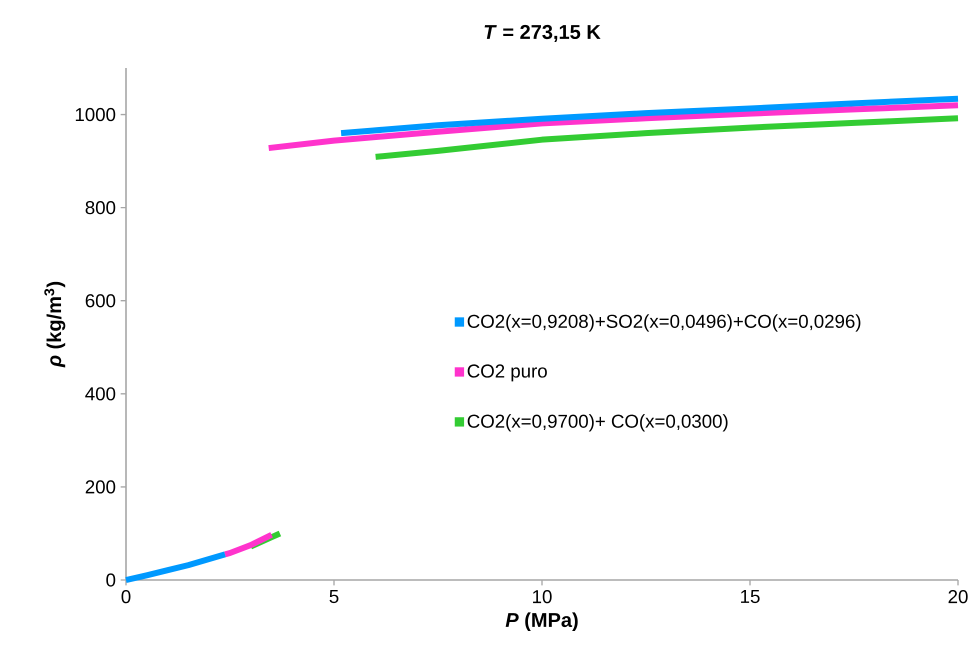 This screenshot has height=658, width=978. What do you see at coordinates (542, 33) in the screenshot?
I see `chart-title: T = 273,15 K` at bounding box center [542, 33].